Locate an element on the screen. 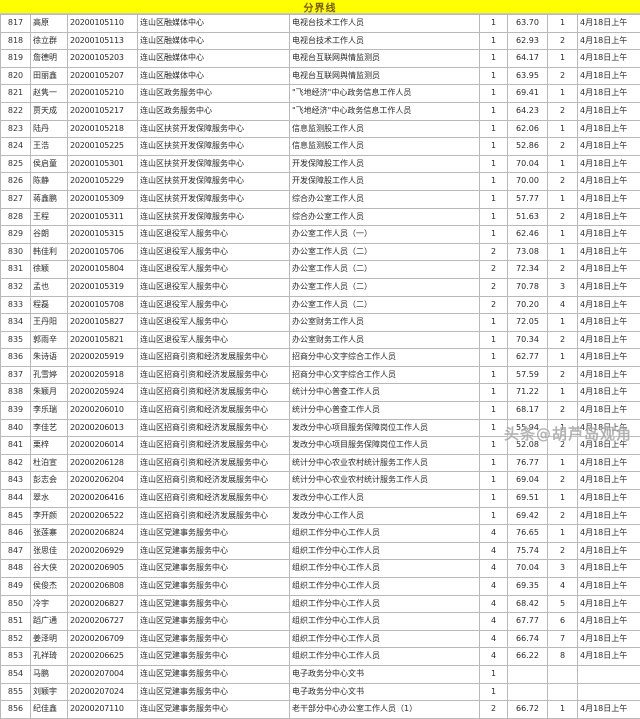  cell-position: 电视台技术工作人员 is located at coordinates (385, 24).